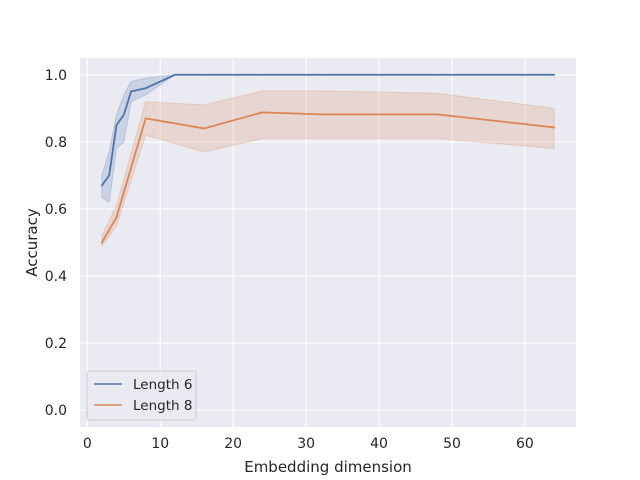 The image size is (640, 480). I want to click on x-tick-labels: 0 10 20 30 40 50 60, so click(308, 444).